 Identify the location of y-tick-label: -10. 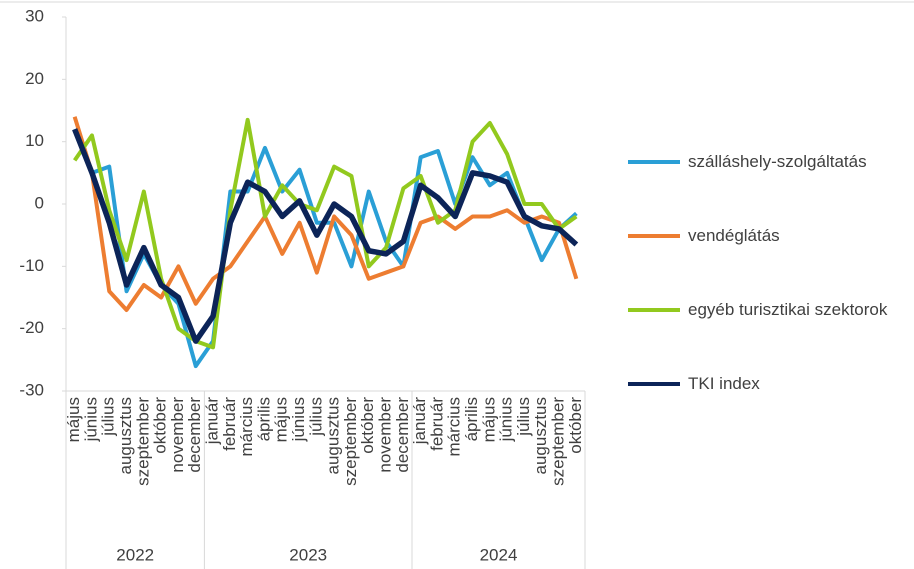
(31, 265).